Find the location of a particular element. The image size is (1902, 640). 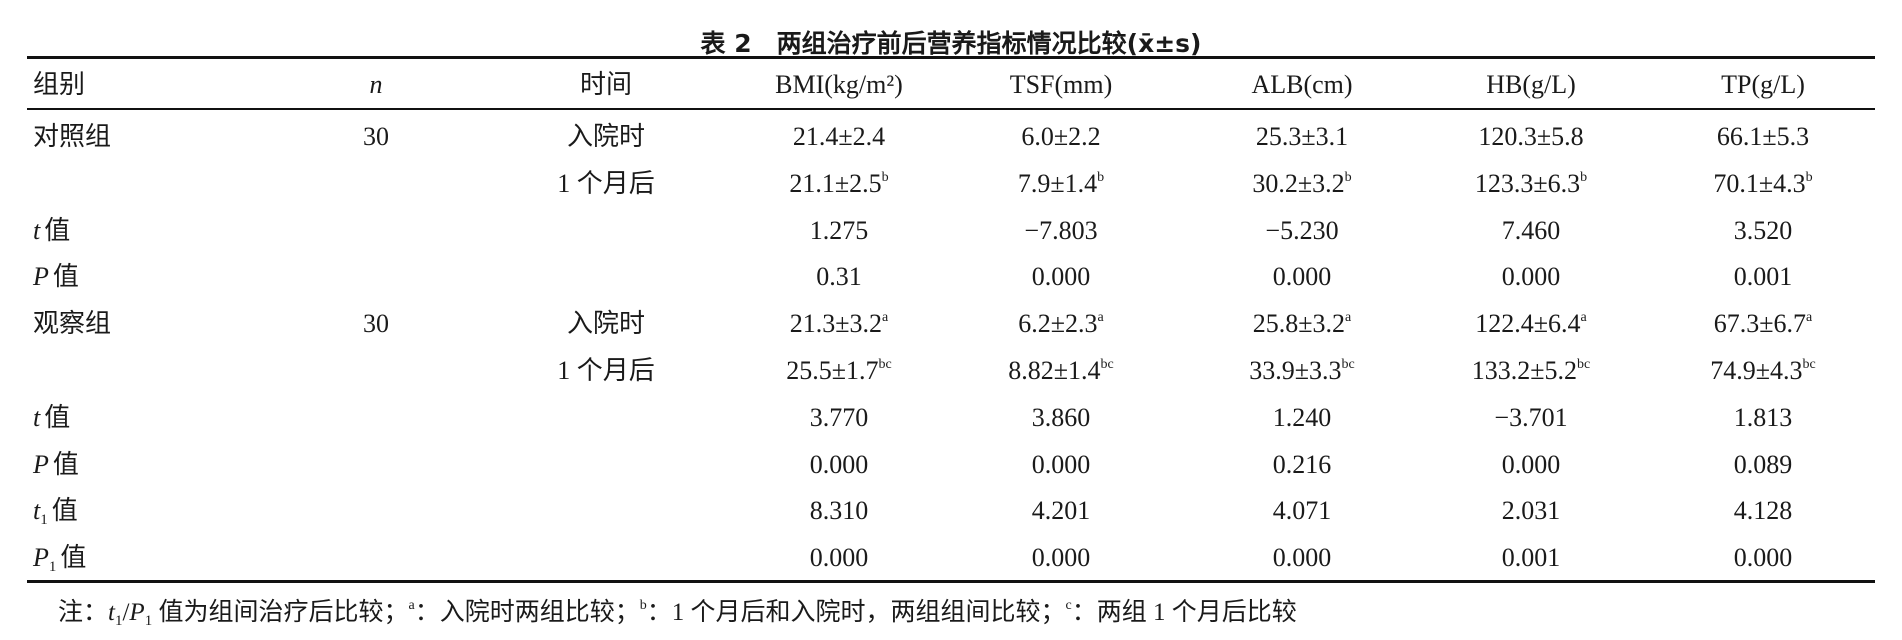

table-cell: 122.4±6.4a is located at coordinates (1531, 324).